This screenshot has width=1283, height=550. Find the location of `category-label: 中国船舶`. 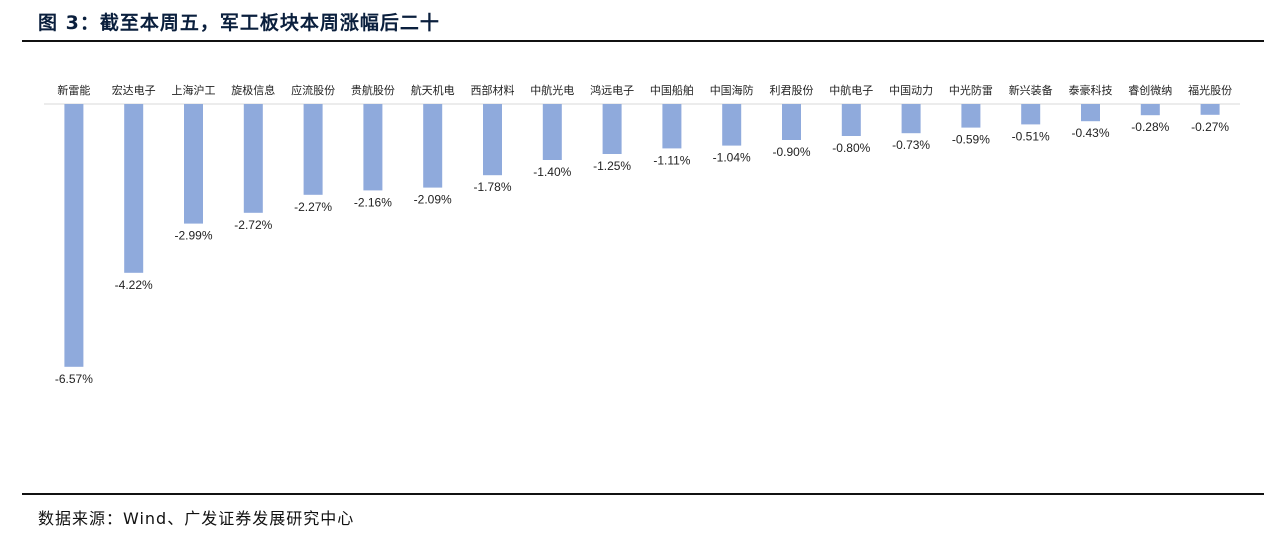

category-label: 中国船舶 is located at coordinates (672, 90).